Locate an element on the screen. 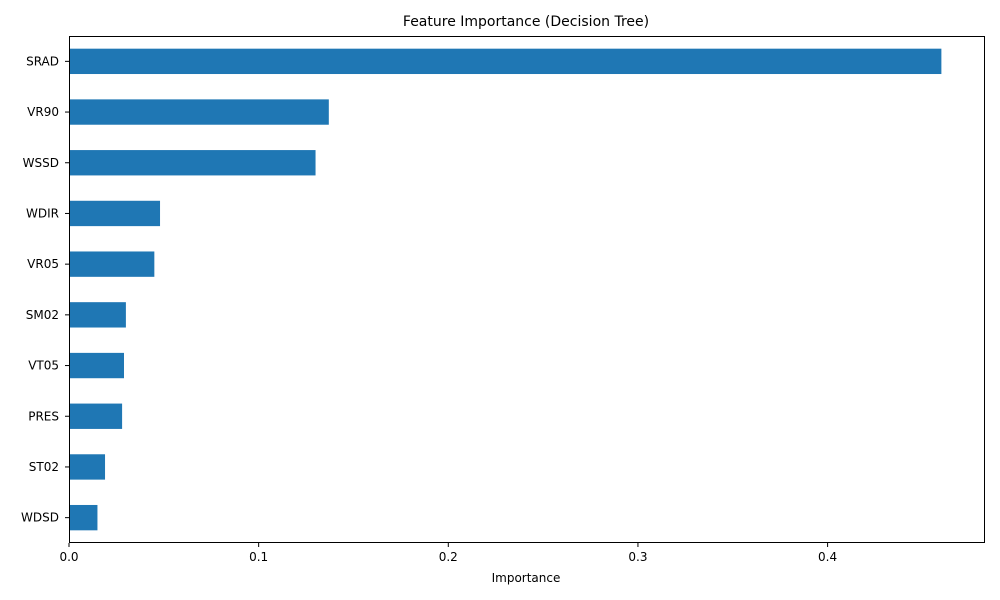 This screenshot has width=1000, height=600. y-tick-label: PRES is located at coordinates (43, 416).